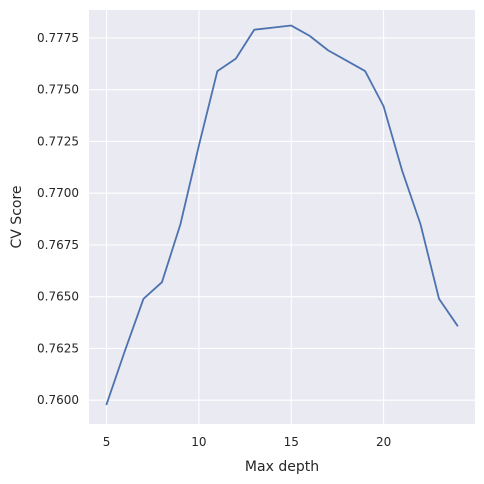  I want to click on y-tick-label: 0.7600, so click(58, 400).